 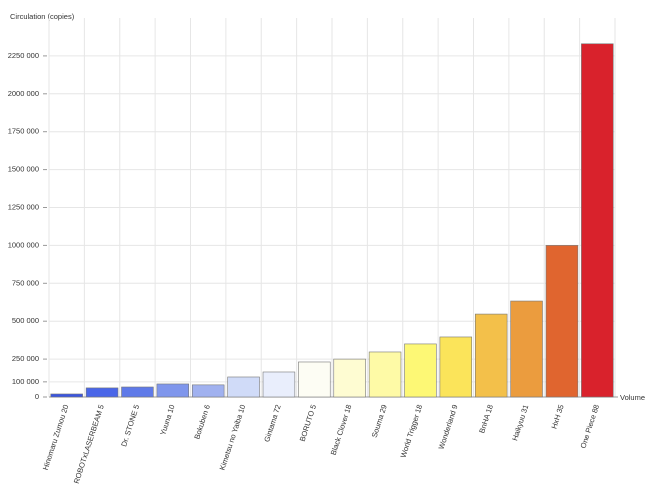 I want to click on x-tick-label: One Piece 88, so click(x=589, y=426).